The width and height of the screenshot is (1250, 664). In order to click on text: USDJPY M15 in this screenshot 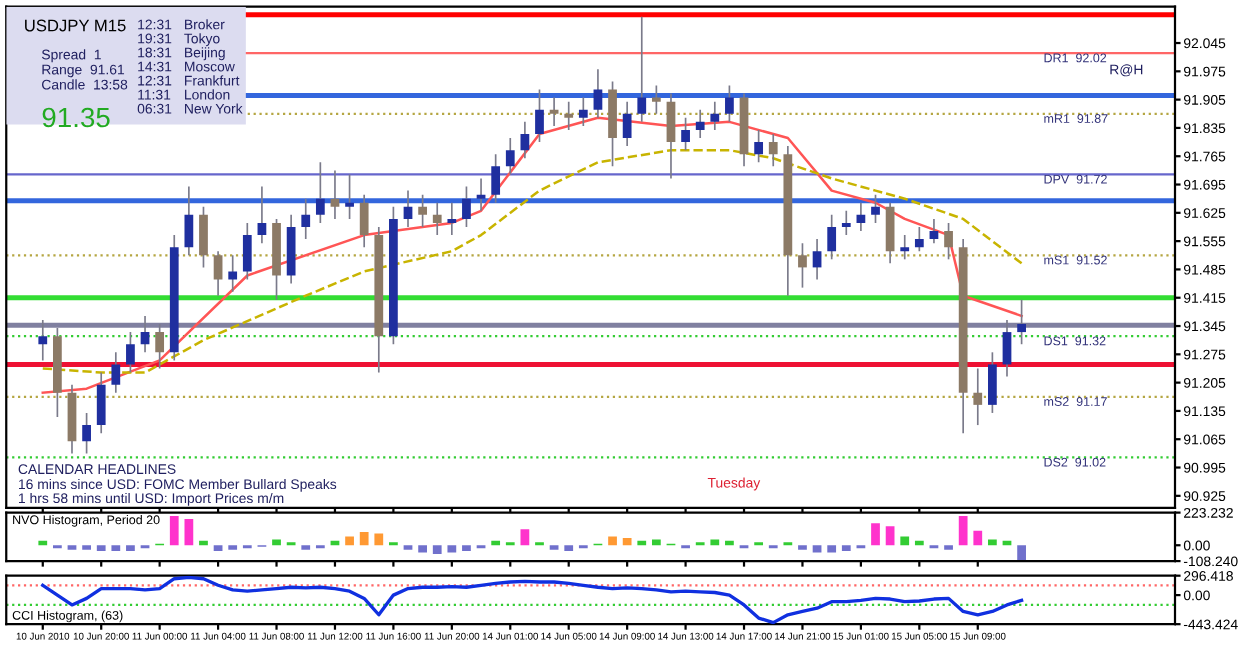, I will do `click(75, 25)`.